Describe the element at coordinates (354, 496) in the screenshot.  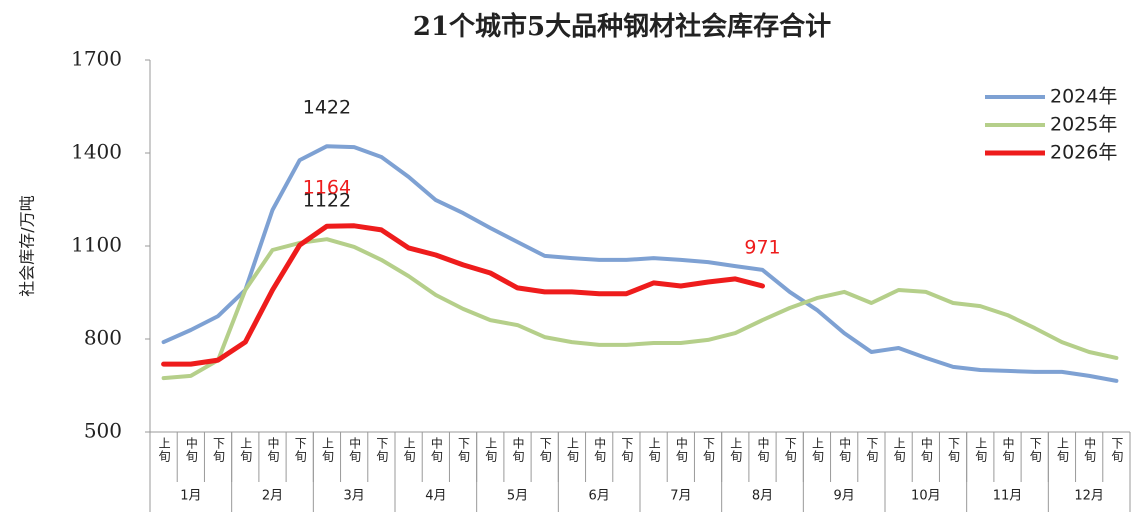
I see `month-label: 3月` at that location.